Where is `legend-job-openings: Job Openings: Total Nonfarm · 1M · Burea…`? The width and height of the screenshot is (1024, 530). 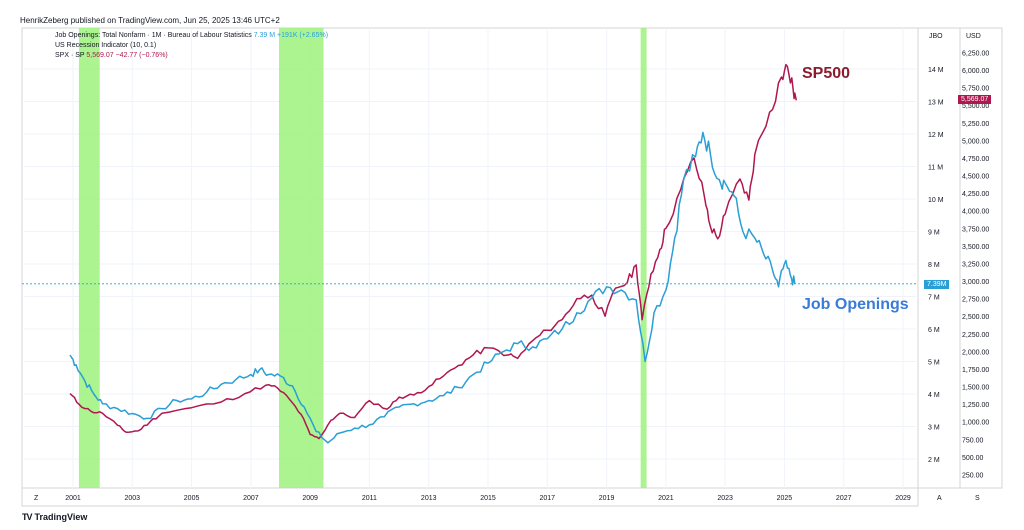 legend-job-openings: Job Openings: Total Nonfarm · 1M · Burea… is located at coordinates (191, 36).